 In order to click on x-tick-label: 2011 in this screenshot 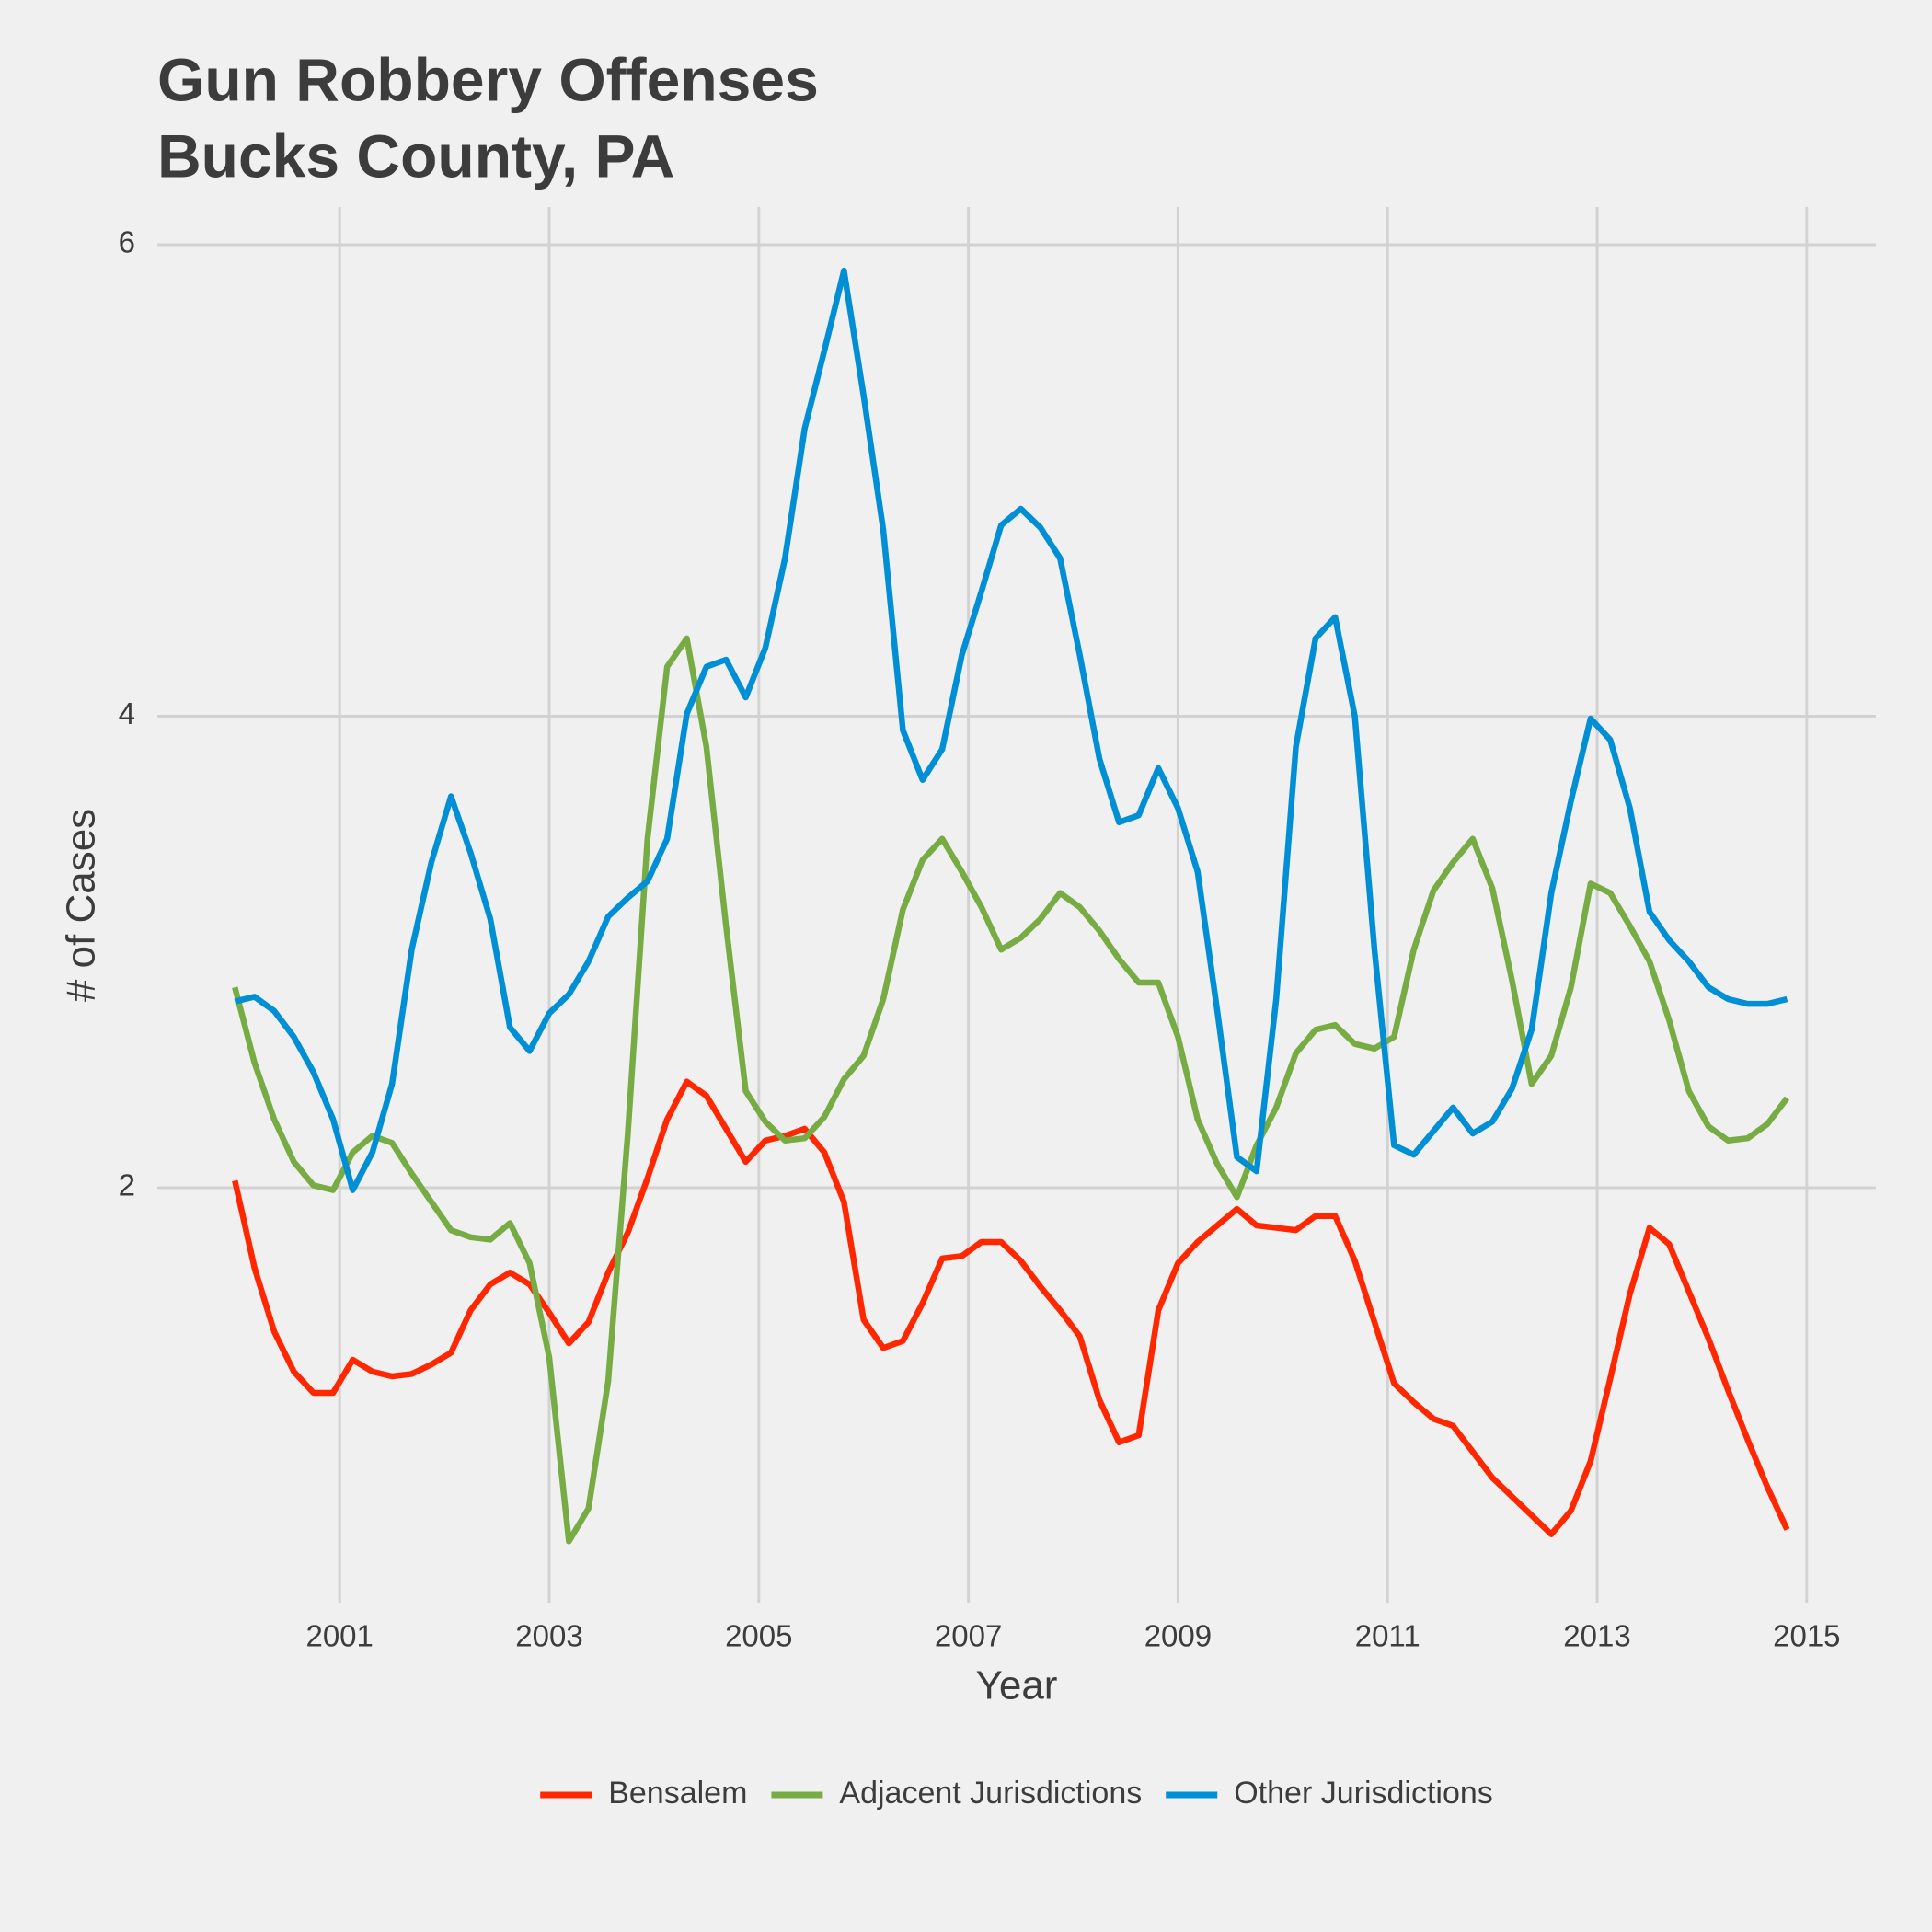, I will do `click(1387, 1636)`.